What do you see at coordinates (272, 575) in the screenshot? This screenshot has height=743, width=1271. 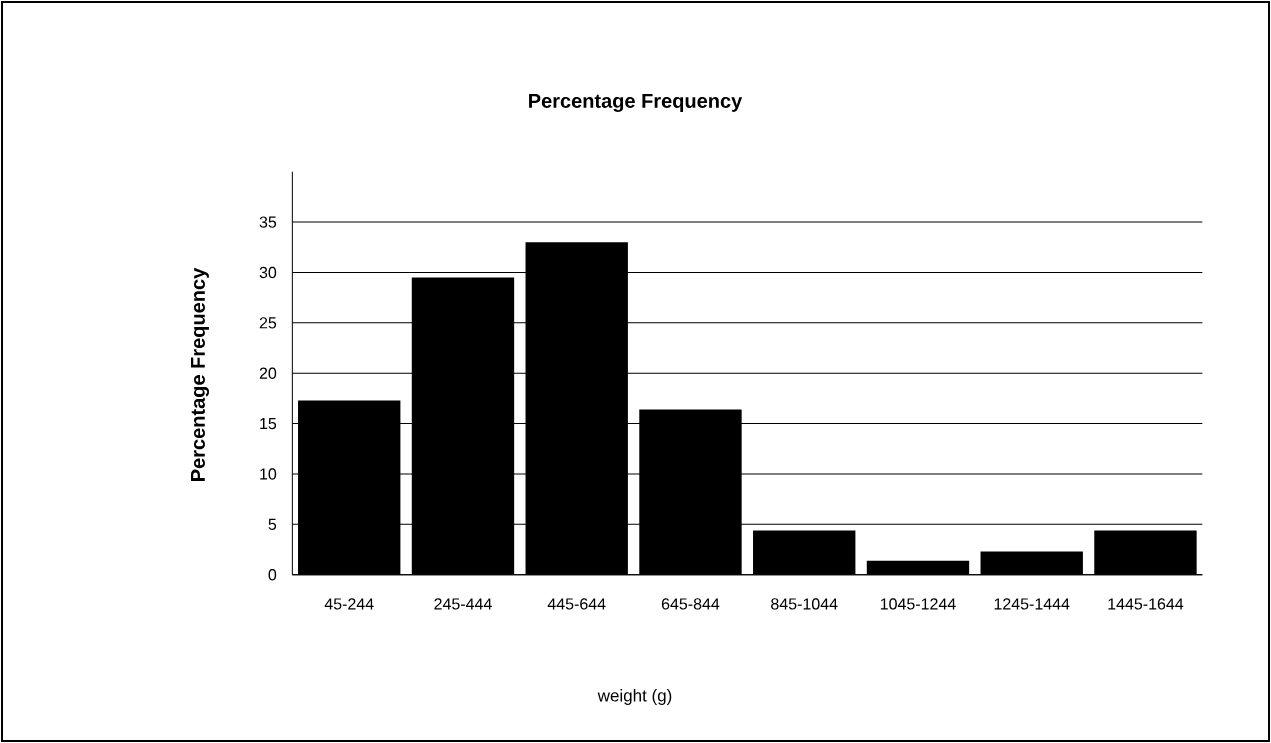 I see `y-tick-label: 0` at bounding box center [272, 575].